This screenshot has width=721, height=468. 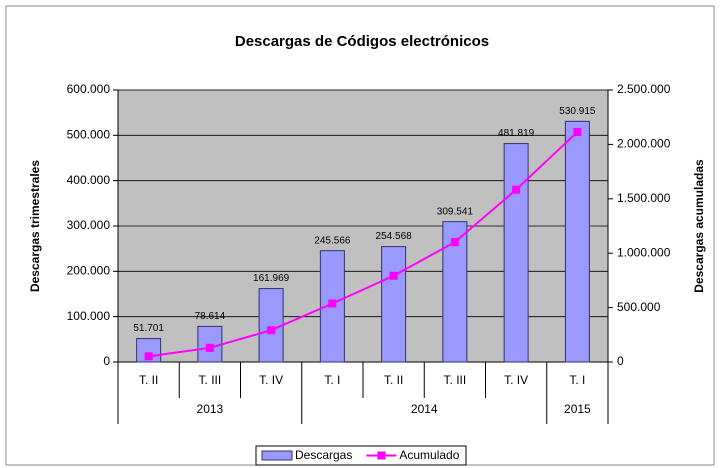 What do you see at coordinates (271, 278) in the screenshot?
I see `value-label: 161.969` at bounding box center [271, 278].